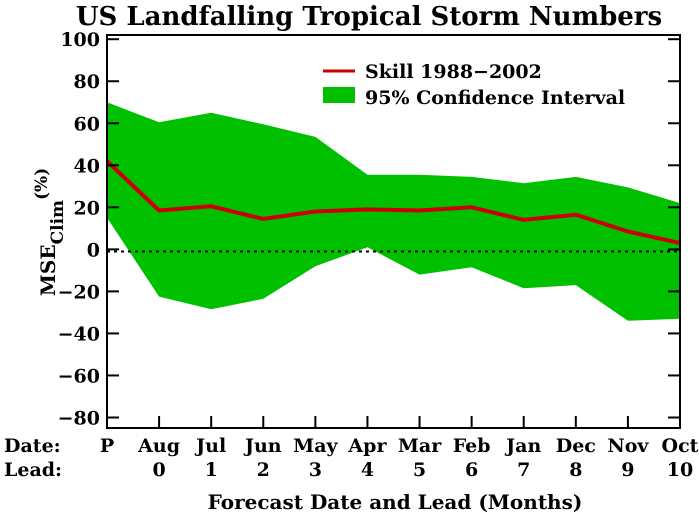 This screenshot has height=518, width=699. I want to click on x-tick-label-lead: 1, so click(211, 470).